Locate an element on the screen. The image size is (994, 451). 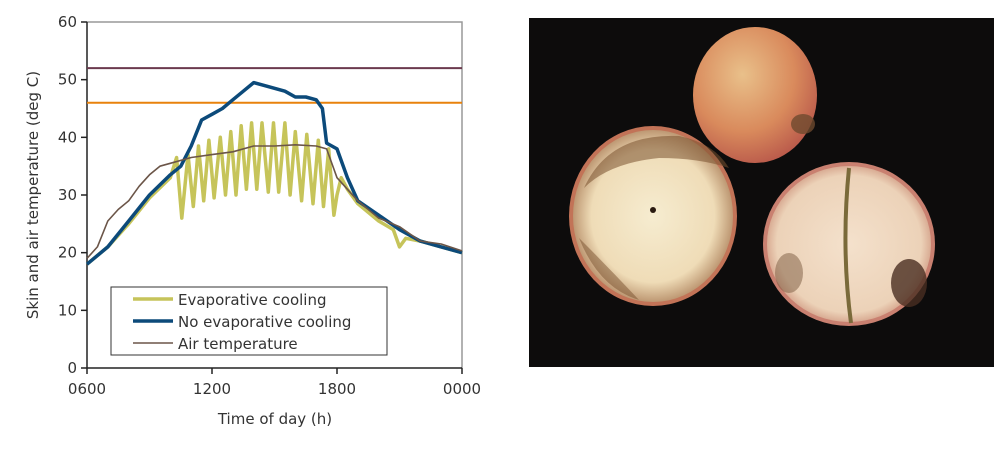
x-tick-label: 1800 is located at coordinates (337, 389).